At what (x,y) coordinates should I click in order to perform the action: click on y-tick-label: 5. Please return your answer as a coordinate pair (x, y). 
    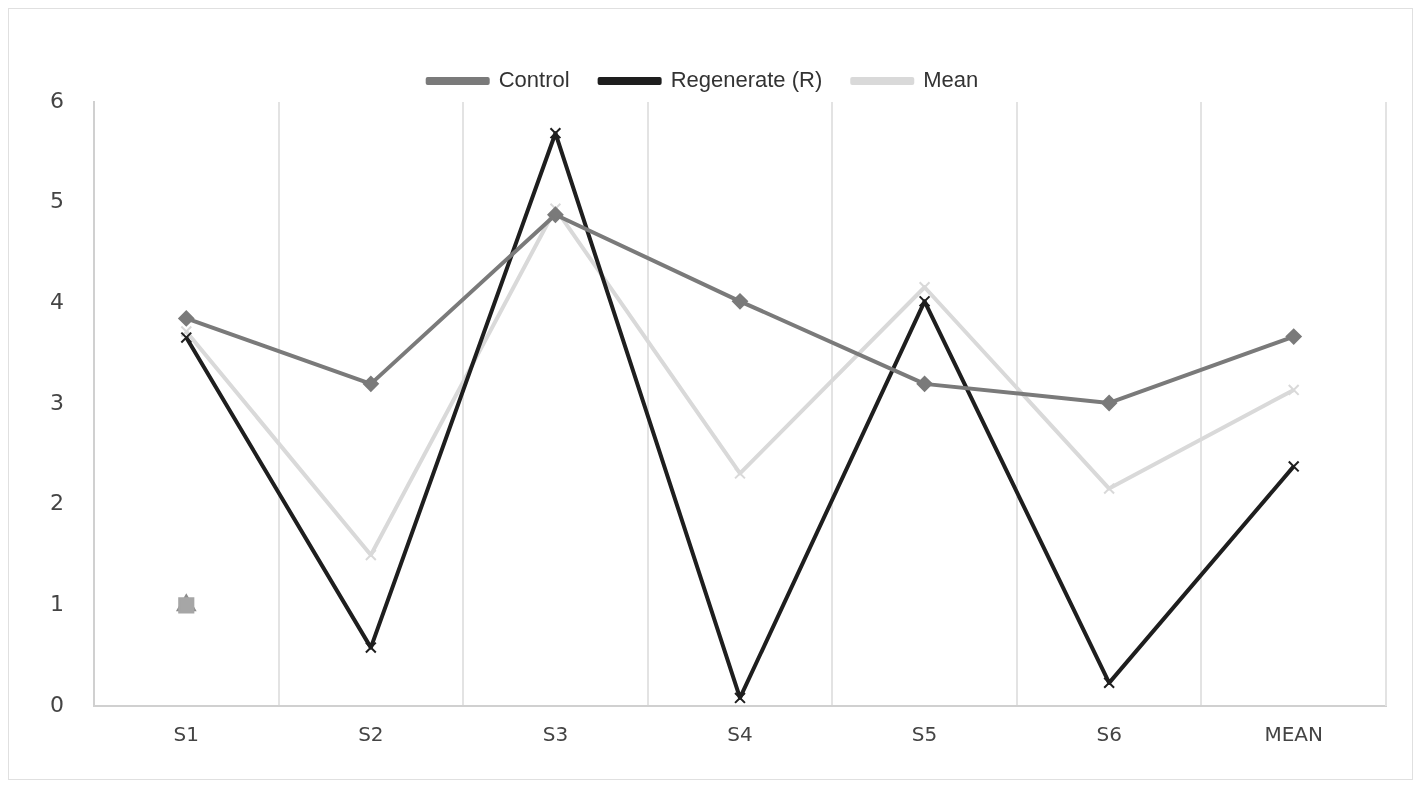
    Looking at the image, I should click on (57, 201).